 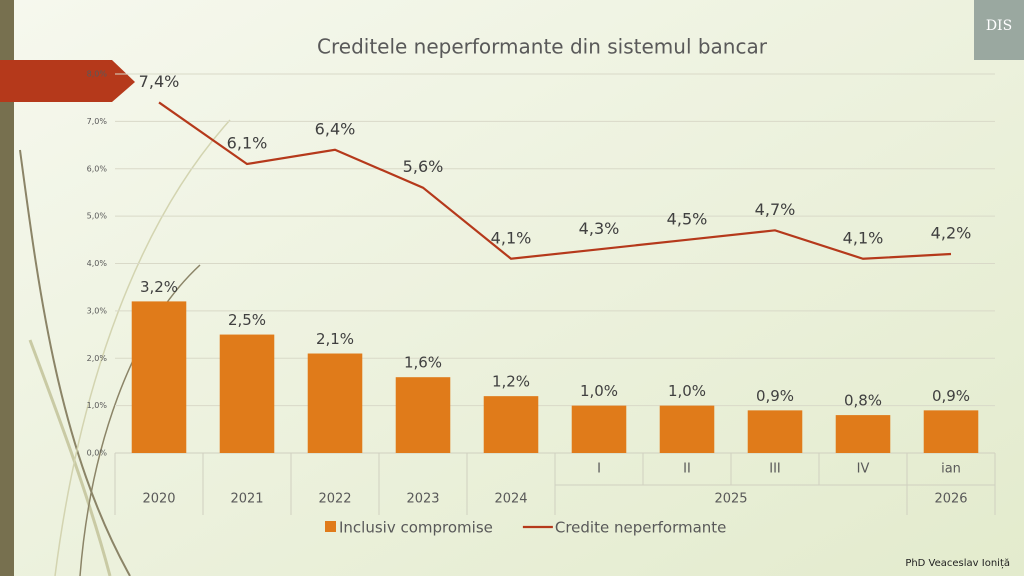 I want to click on data-label: 4,7%, so click(x=775, y=209).